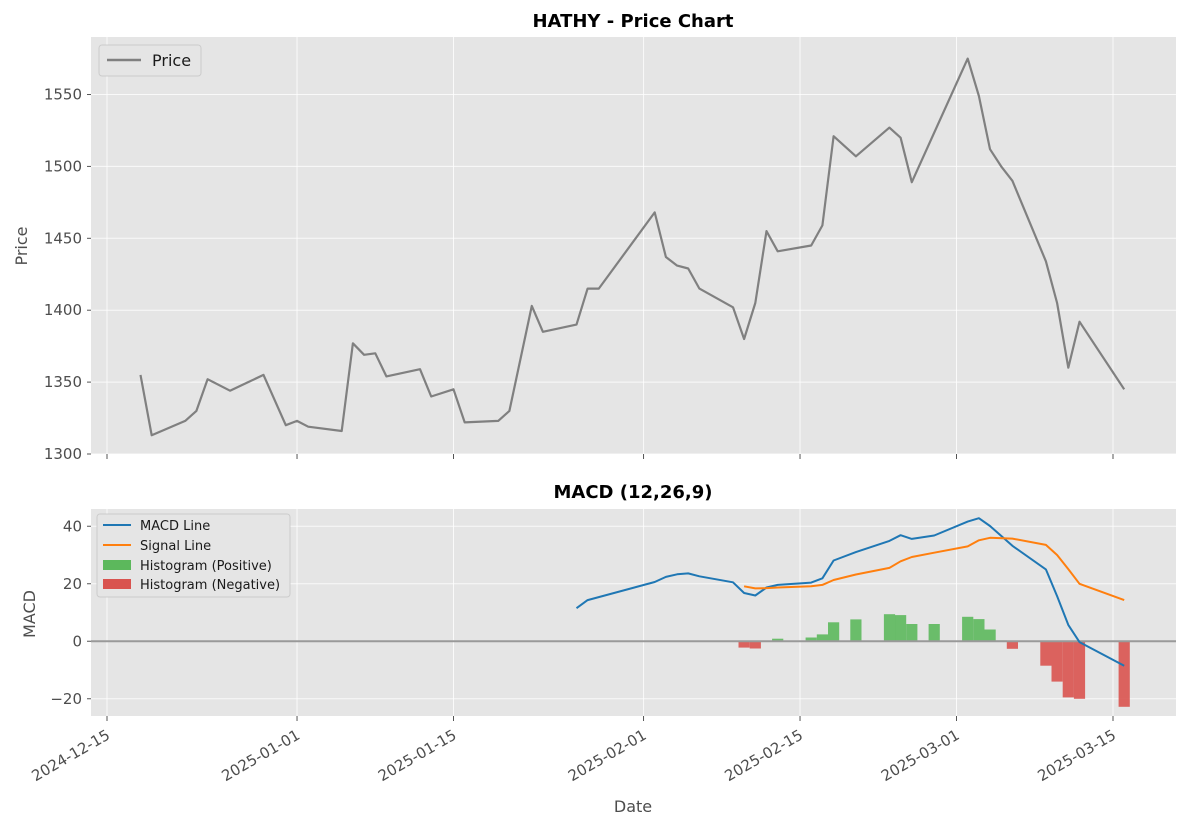 Image resolution: width=1188 pixels, height=828 pixels. Describe the element at coordinates (67, 274) in the screenshot. I see `price-y-ticks: 1300 1350 1400 1450 1500 1550` at that location.